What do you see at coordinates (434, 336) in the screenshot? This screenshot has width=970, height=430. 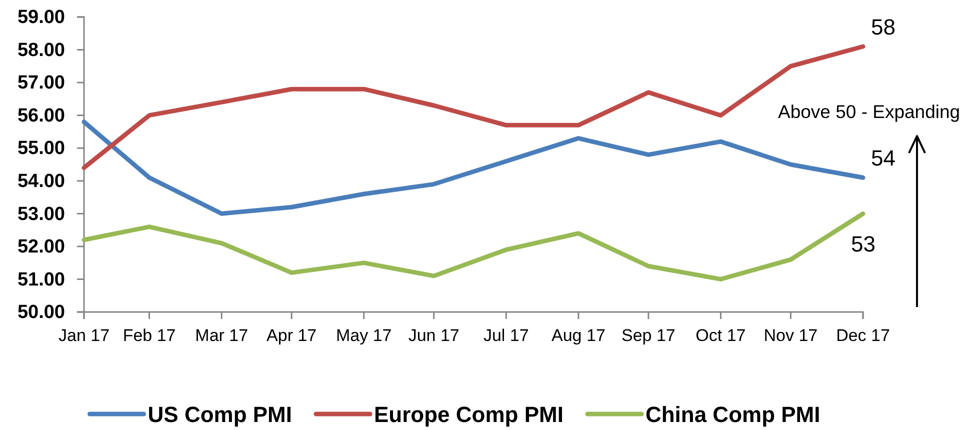 I see `x-tick-label: Jun 17` at bounding box center [434, 336].